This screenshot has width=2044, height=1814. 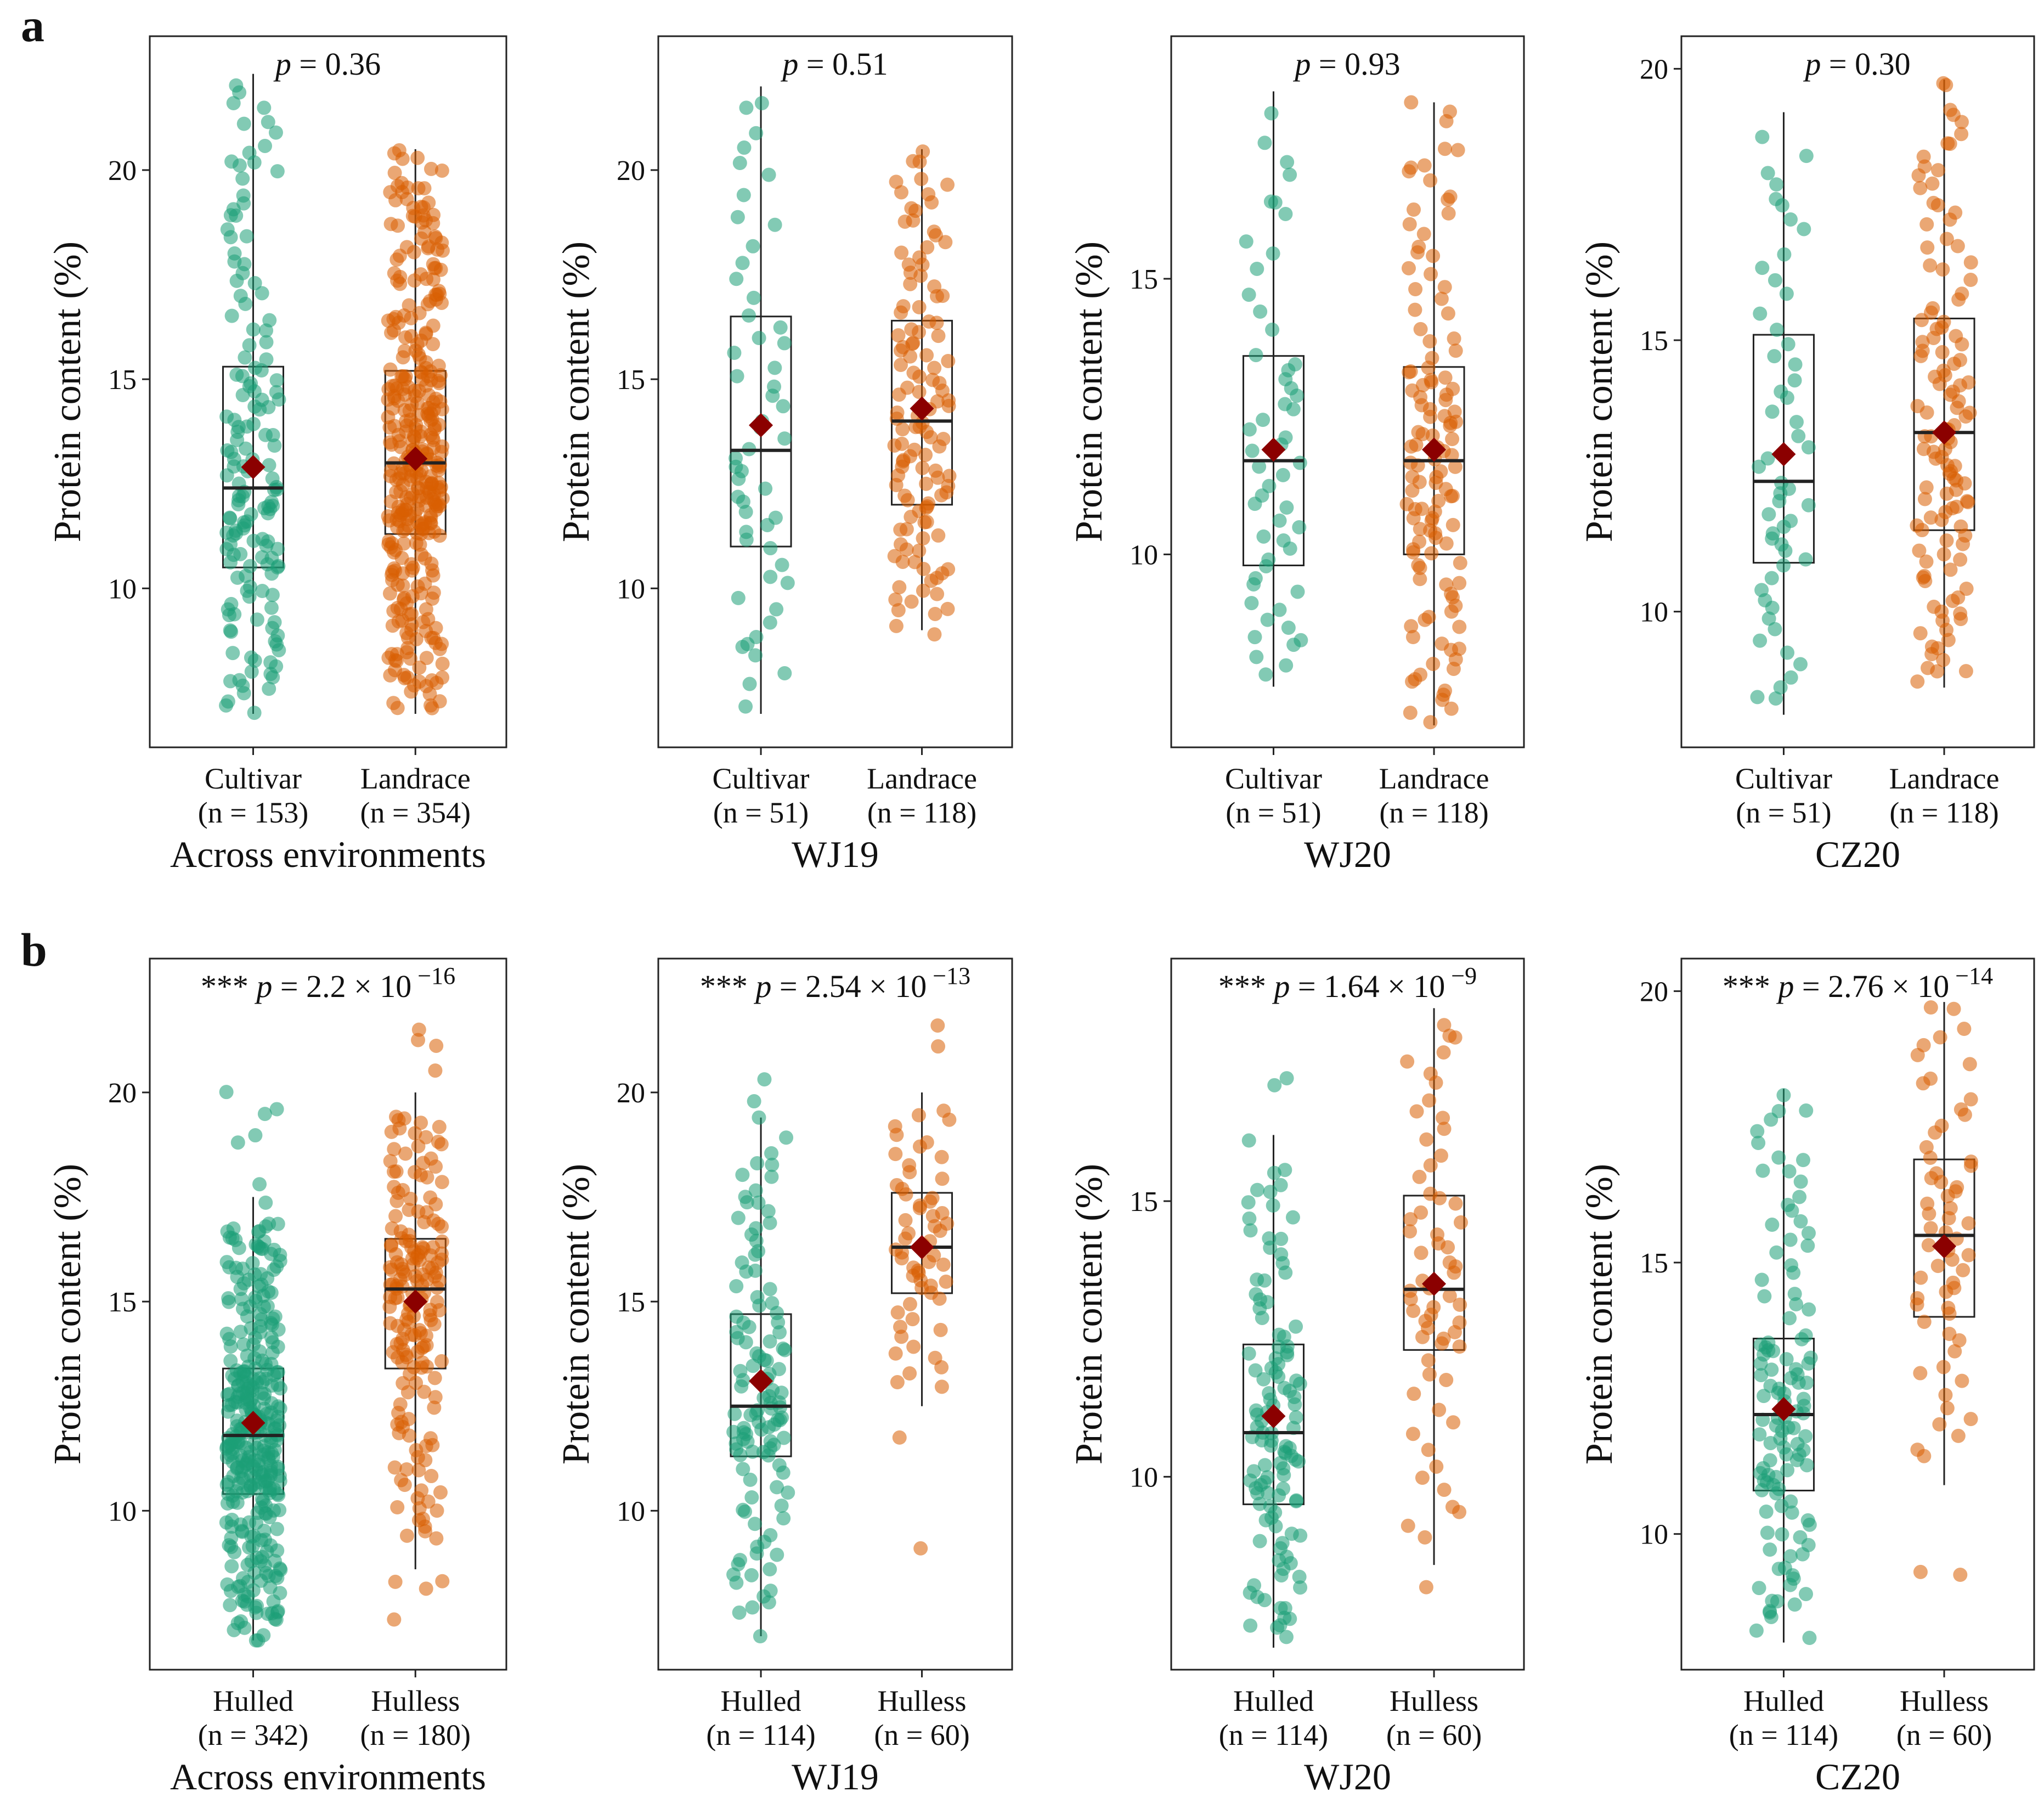 I want to click on group-landrace: Landrace(n = 118), so click(x=1944, y=452).